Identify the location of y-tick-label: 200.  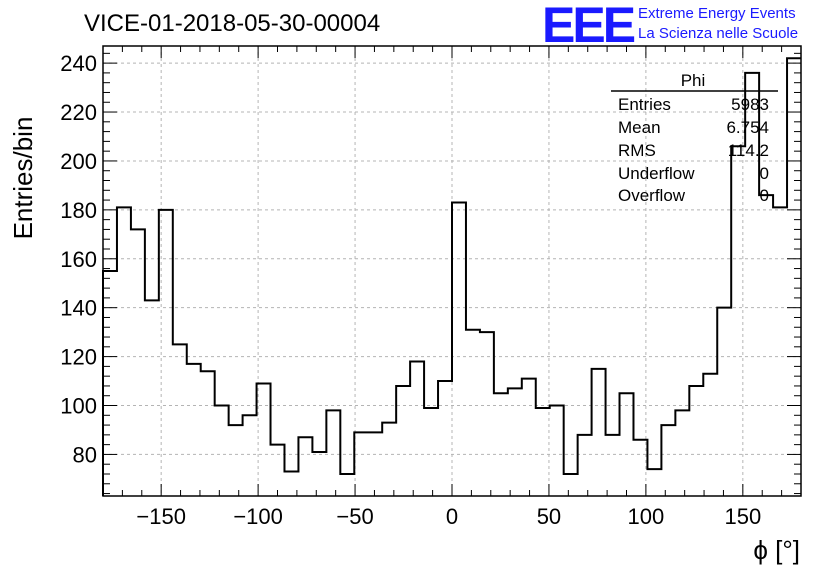
(78, 161).